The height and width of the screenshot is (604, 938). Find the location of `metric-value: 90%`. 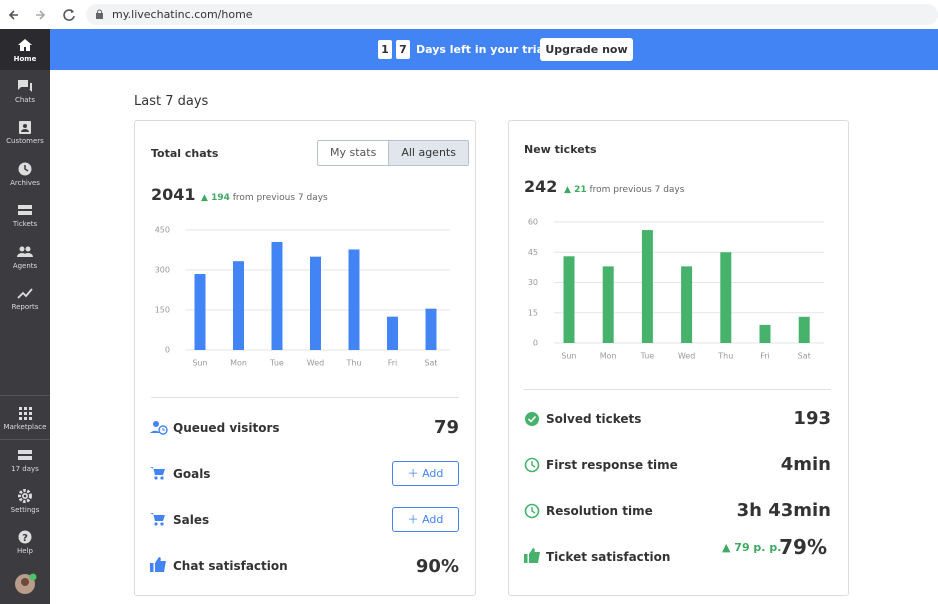

metric-value: 90% is located at coordinates (437, 566).